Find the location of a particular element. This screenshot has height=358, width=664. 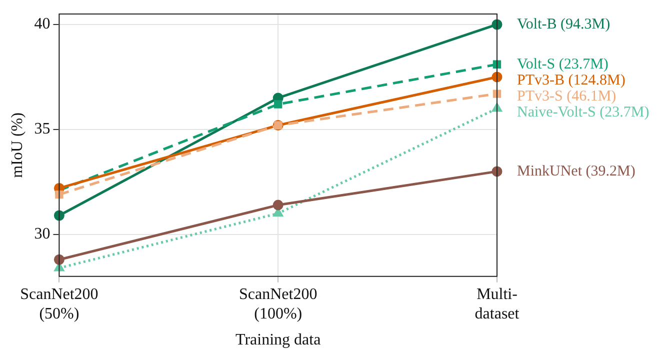

series-label: Naive-Volt-S (23.7M) is located at coordinates (583, 112).